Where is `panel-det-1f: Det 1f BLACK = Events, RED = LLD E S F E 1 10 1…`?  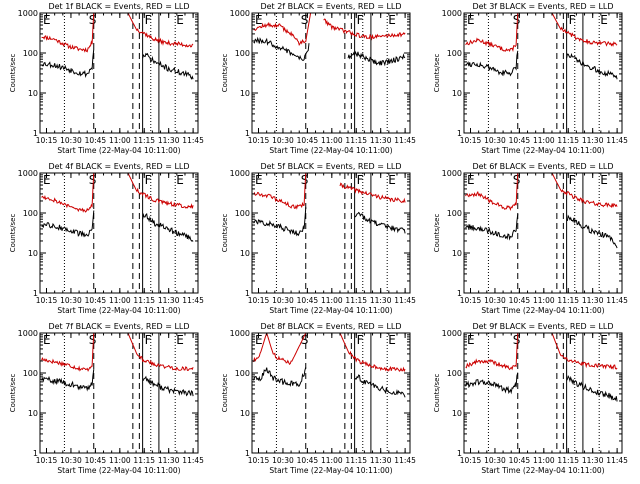
panel-det-1f: Det 1f BLACK = Events, RED = LLD E S F E 1 10 1… is located at coordinates (106, 78).